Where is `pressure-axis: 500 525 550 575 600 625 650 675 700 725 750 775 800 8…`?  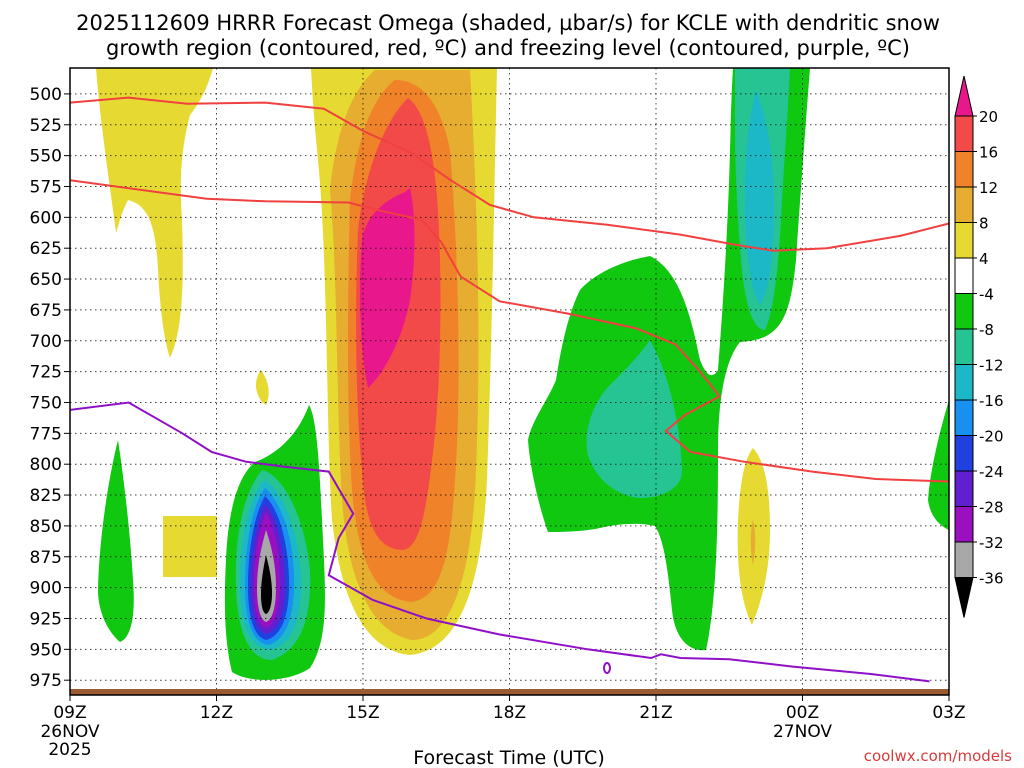 pressure-axis: 500 525 550 575 600 625 650 675 700 725 750 775 800 8… is located at coordinates (50, 388).